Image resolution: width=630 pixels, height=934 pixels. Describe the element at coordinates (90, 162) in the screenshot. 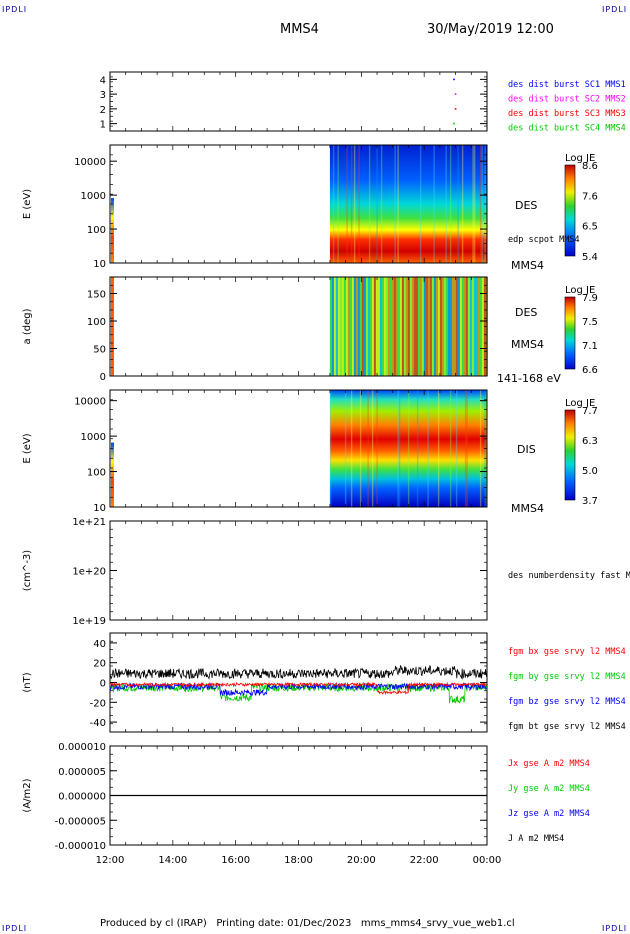

I see `y-tick-label: 10000` at that location.